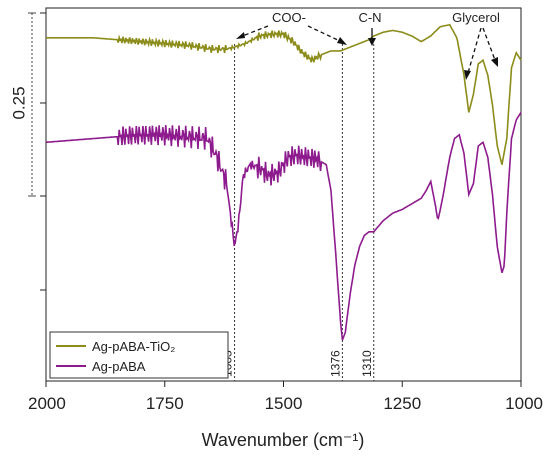 Image resolution: width=550 pixels, height=460 pixels. Describe the element at coordinates (372, 42) in the screenshot. I see `cn-arrowhead` at that location.